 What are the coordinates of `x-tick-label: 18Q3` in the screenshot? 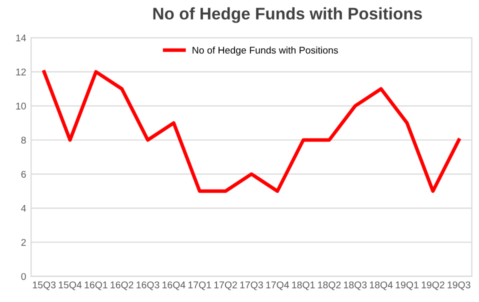 It's located at (355, 285).